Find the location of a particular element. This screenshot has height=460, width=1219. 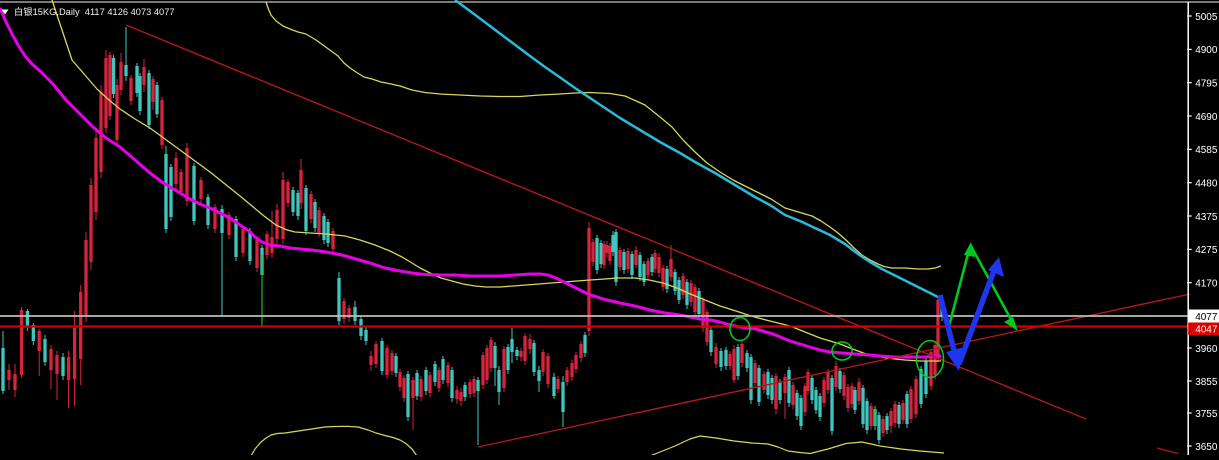

svg-text: 5005 is located at coordinates (1206, 17).